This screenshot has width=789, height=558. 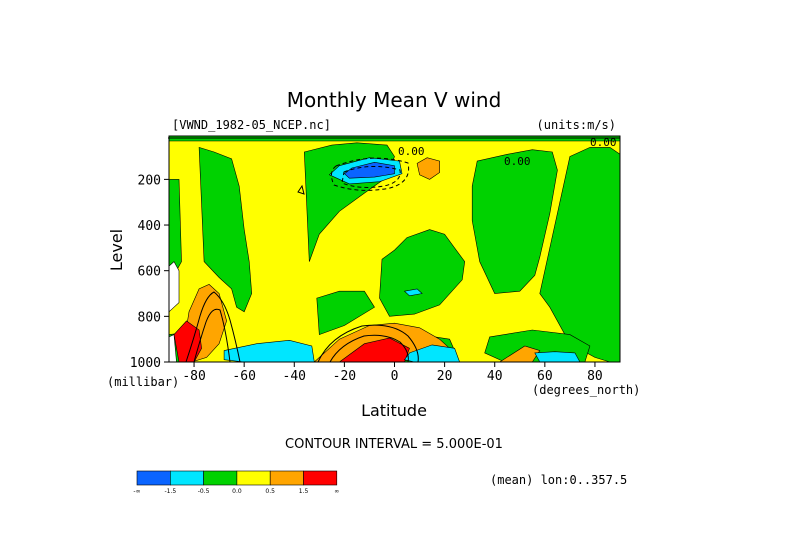 What do you see at coordinates (136, 491) in the screenshot?
I see `colorbar-label: -∞` at bounding box center [136, 491].